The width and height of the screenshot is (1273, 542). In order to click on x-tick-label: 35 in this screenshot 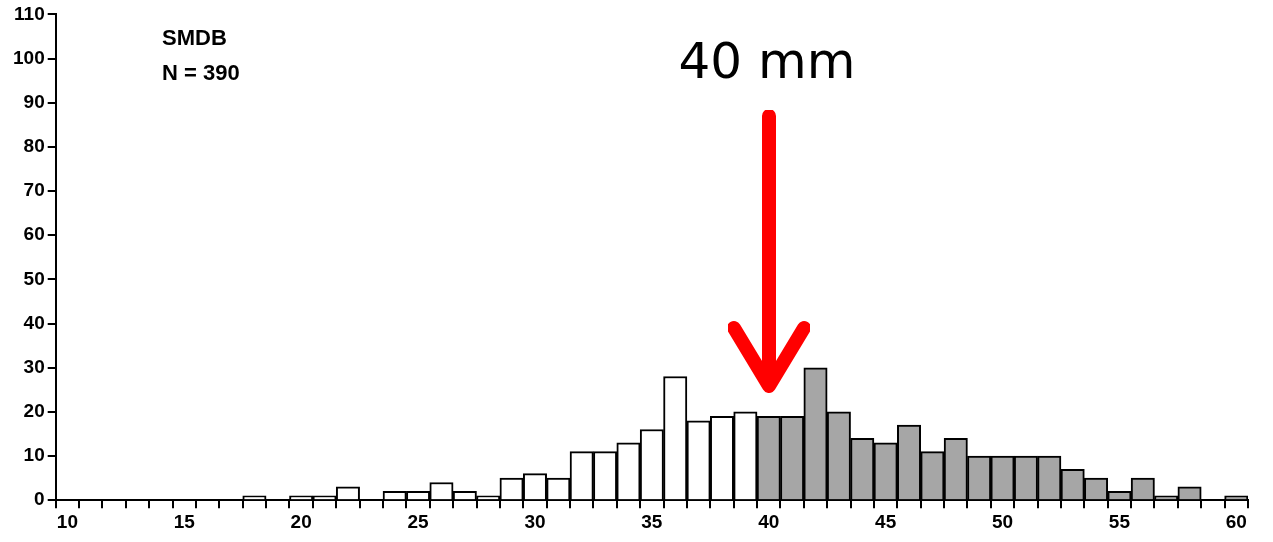, I will do `click(652, 521)`.